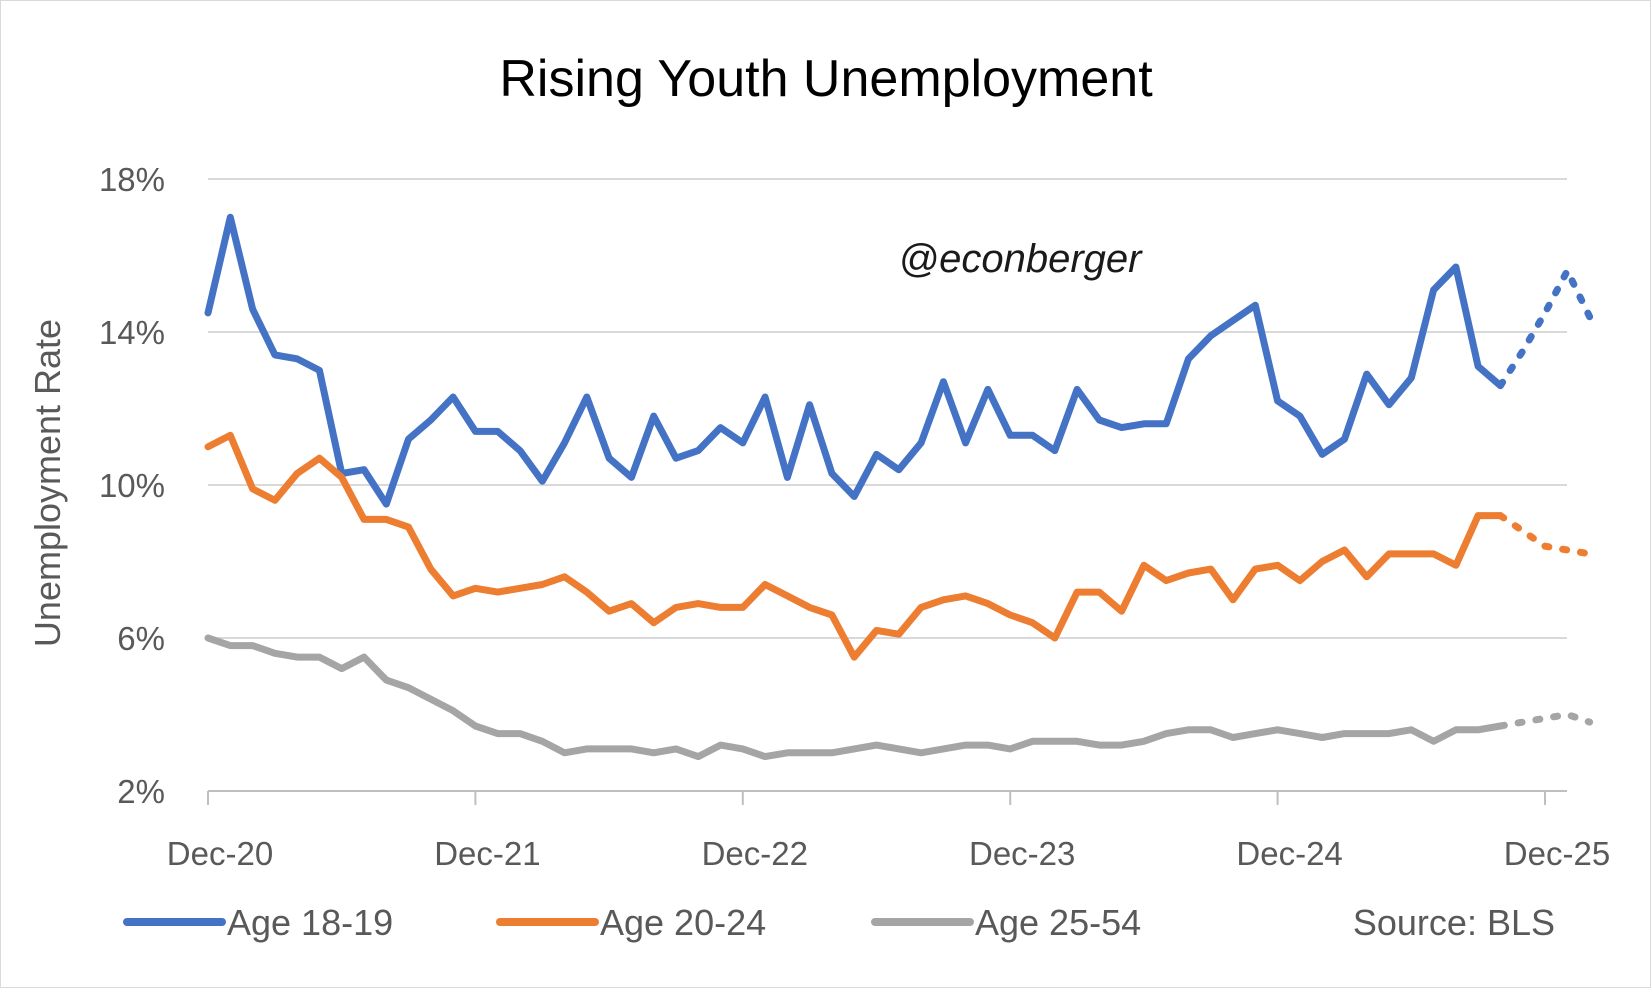 The image size is (1651, 988). I want to click on watermark-handle: @econberger, so click(1021, 259).